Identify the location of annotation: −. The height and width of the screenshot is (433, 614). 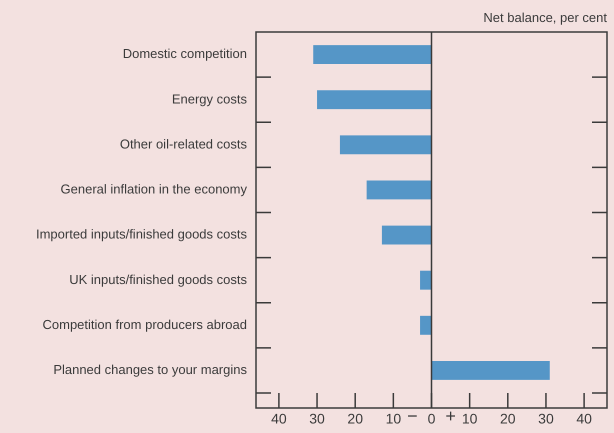
(412, 416).